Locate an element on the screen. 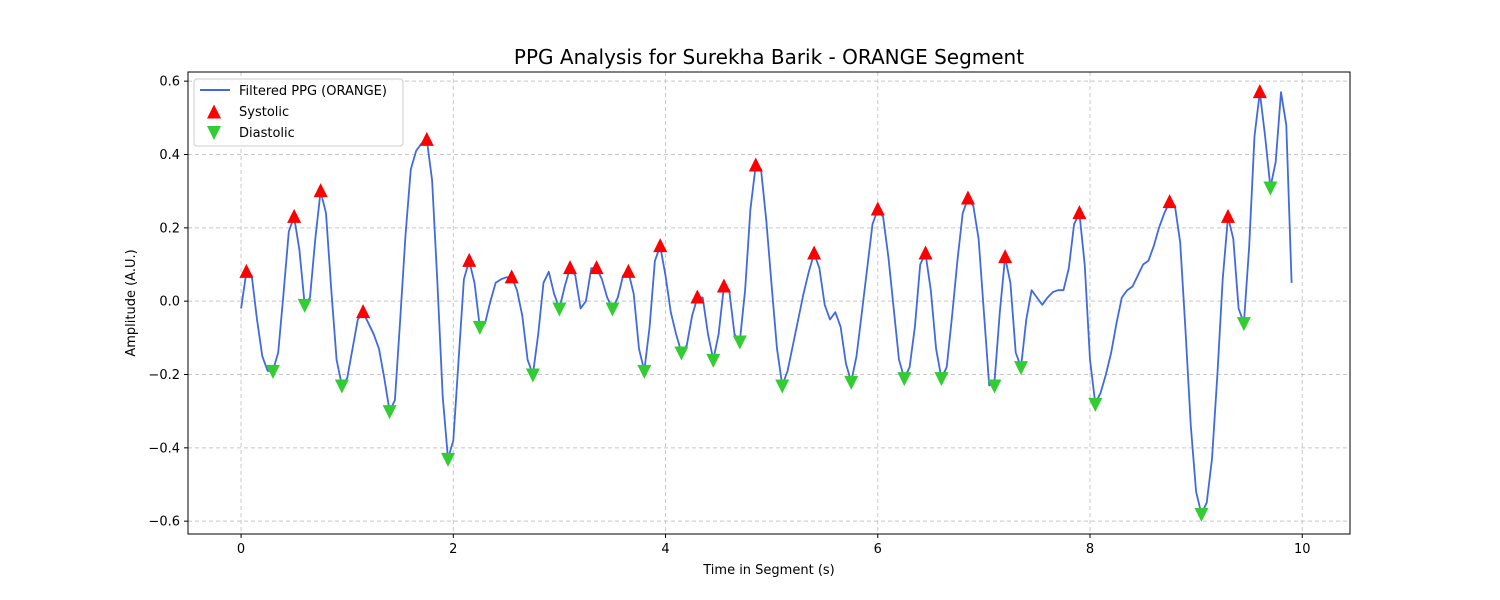 Image resolution: width=1500 pixels, height=600 pixels. legend-systolic-icon is located at coordinates (214, 111).